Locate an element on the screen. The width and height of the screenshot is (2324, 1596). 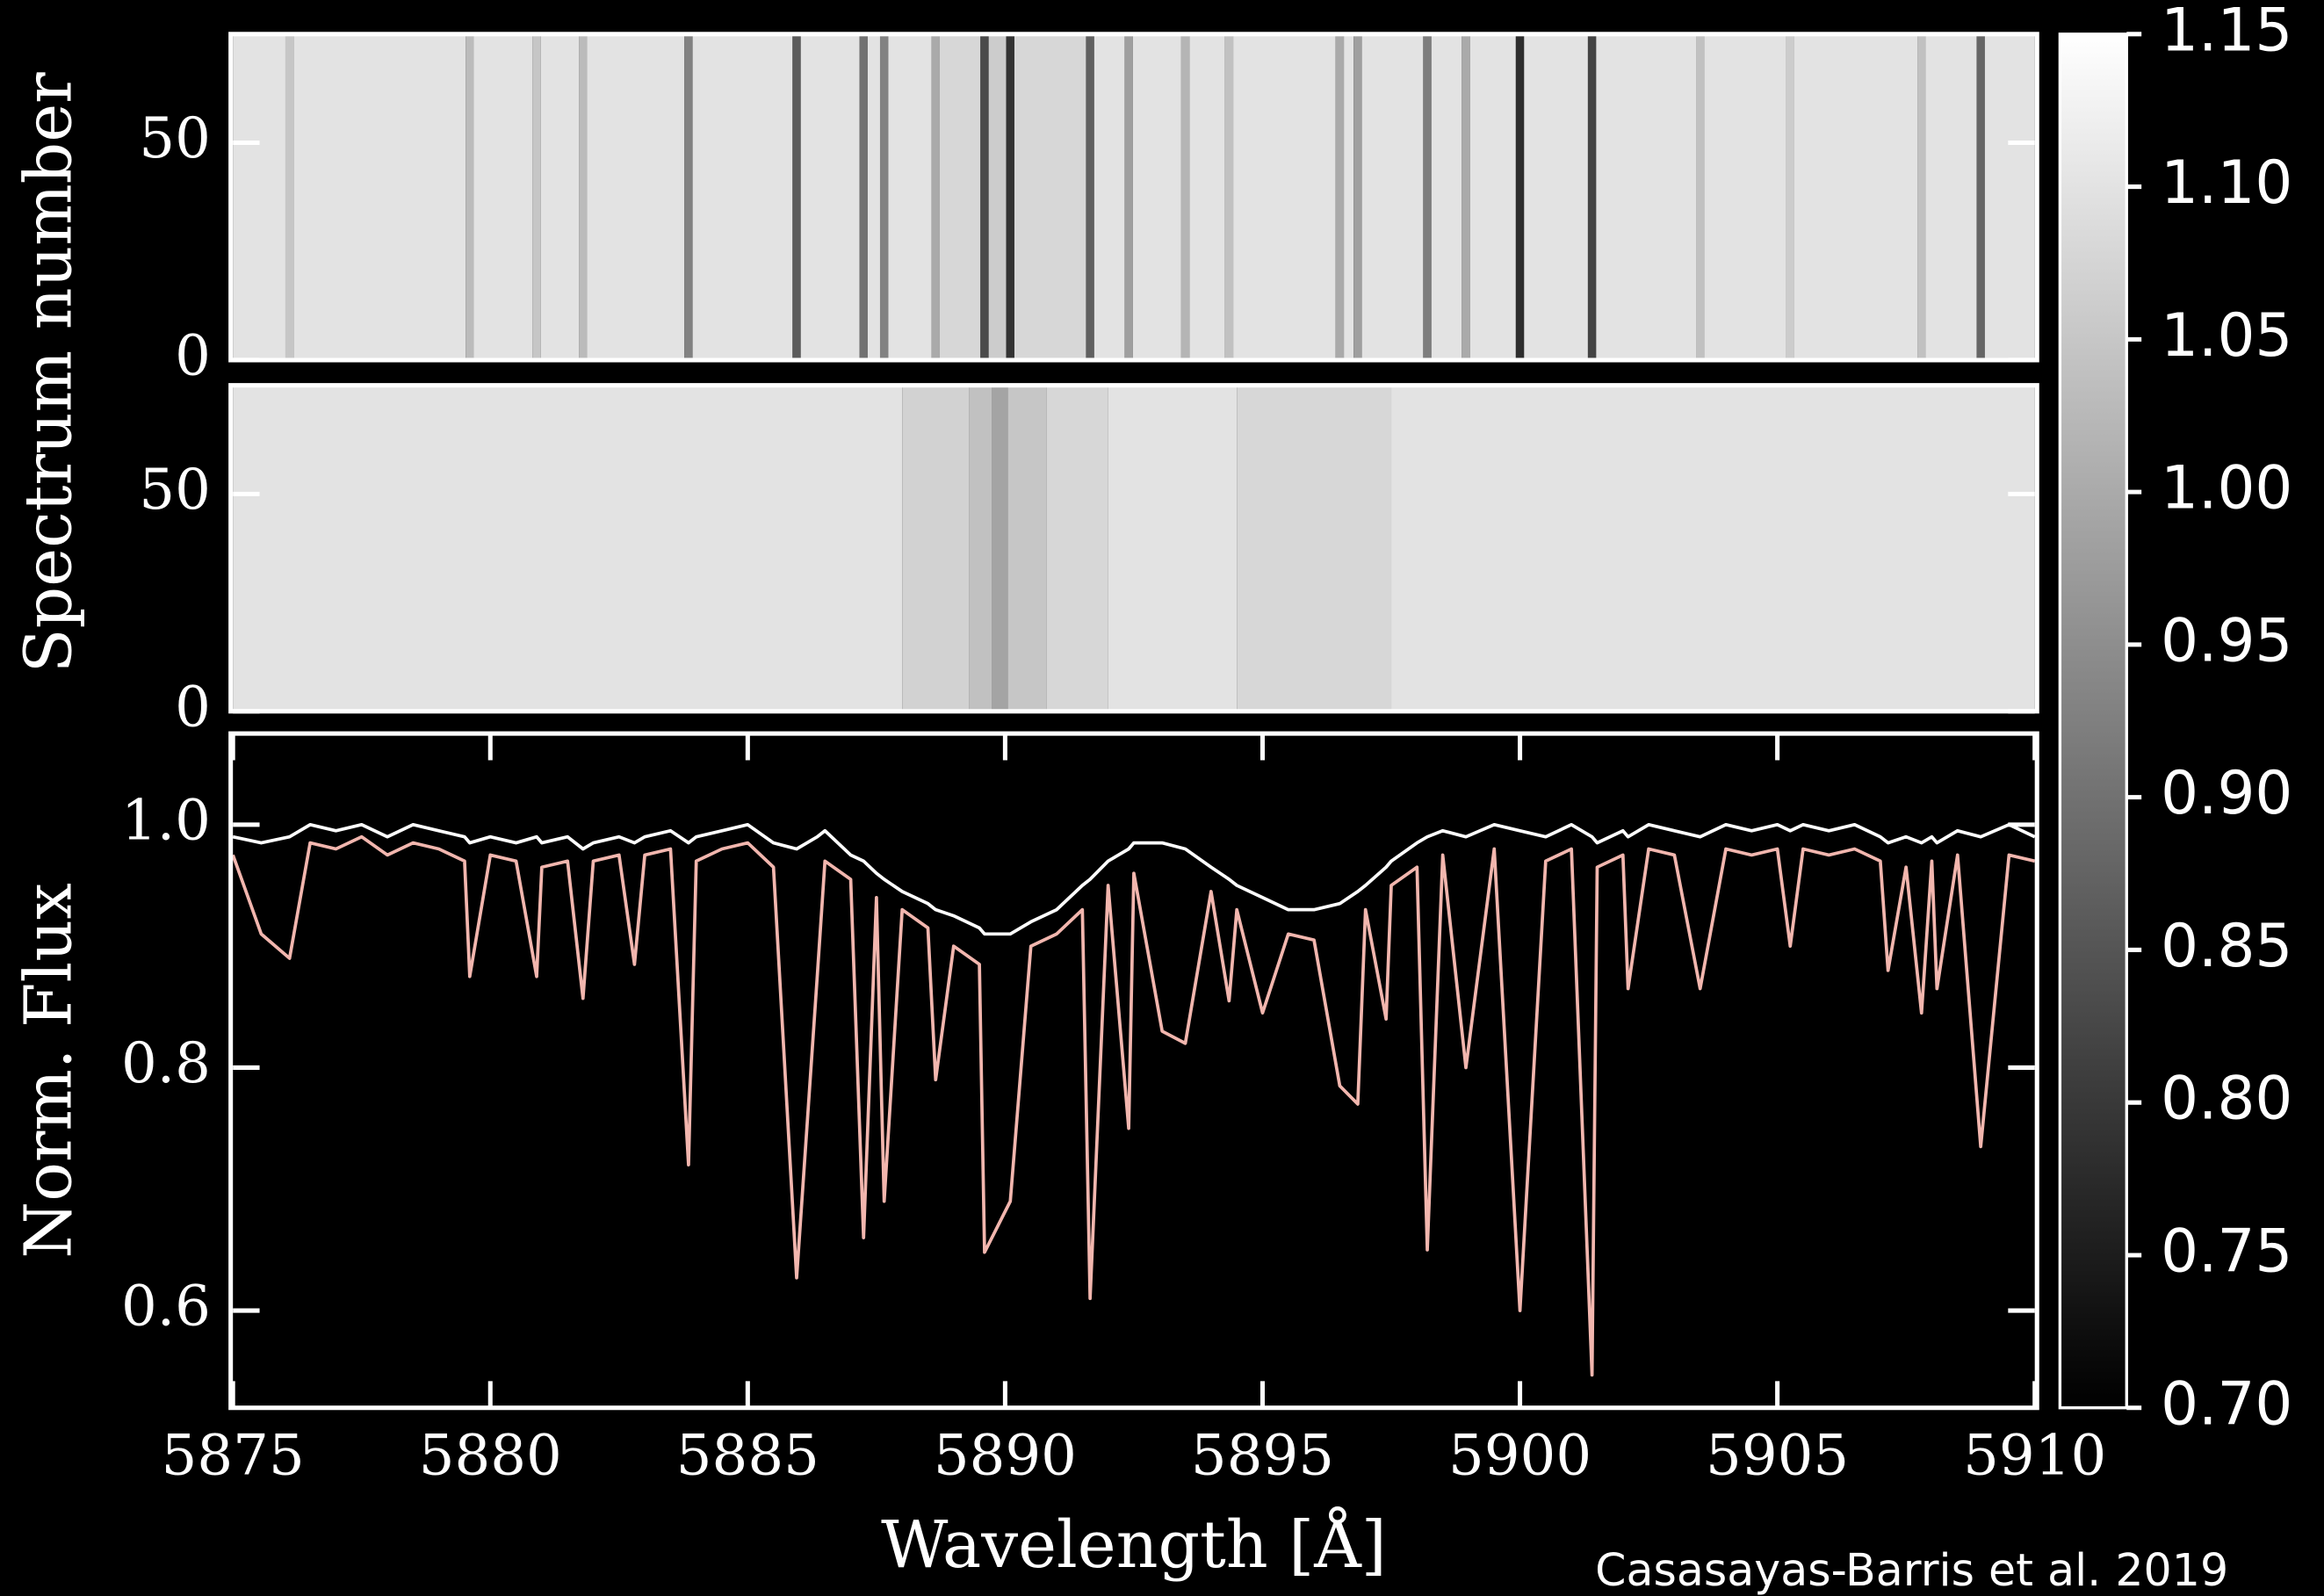
colorbar-tick-label: 0.85 is located at coordinates (2226, 945).